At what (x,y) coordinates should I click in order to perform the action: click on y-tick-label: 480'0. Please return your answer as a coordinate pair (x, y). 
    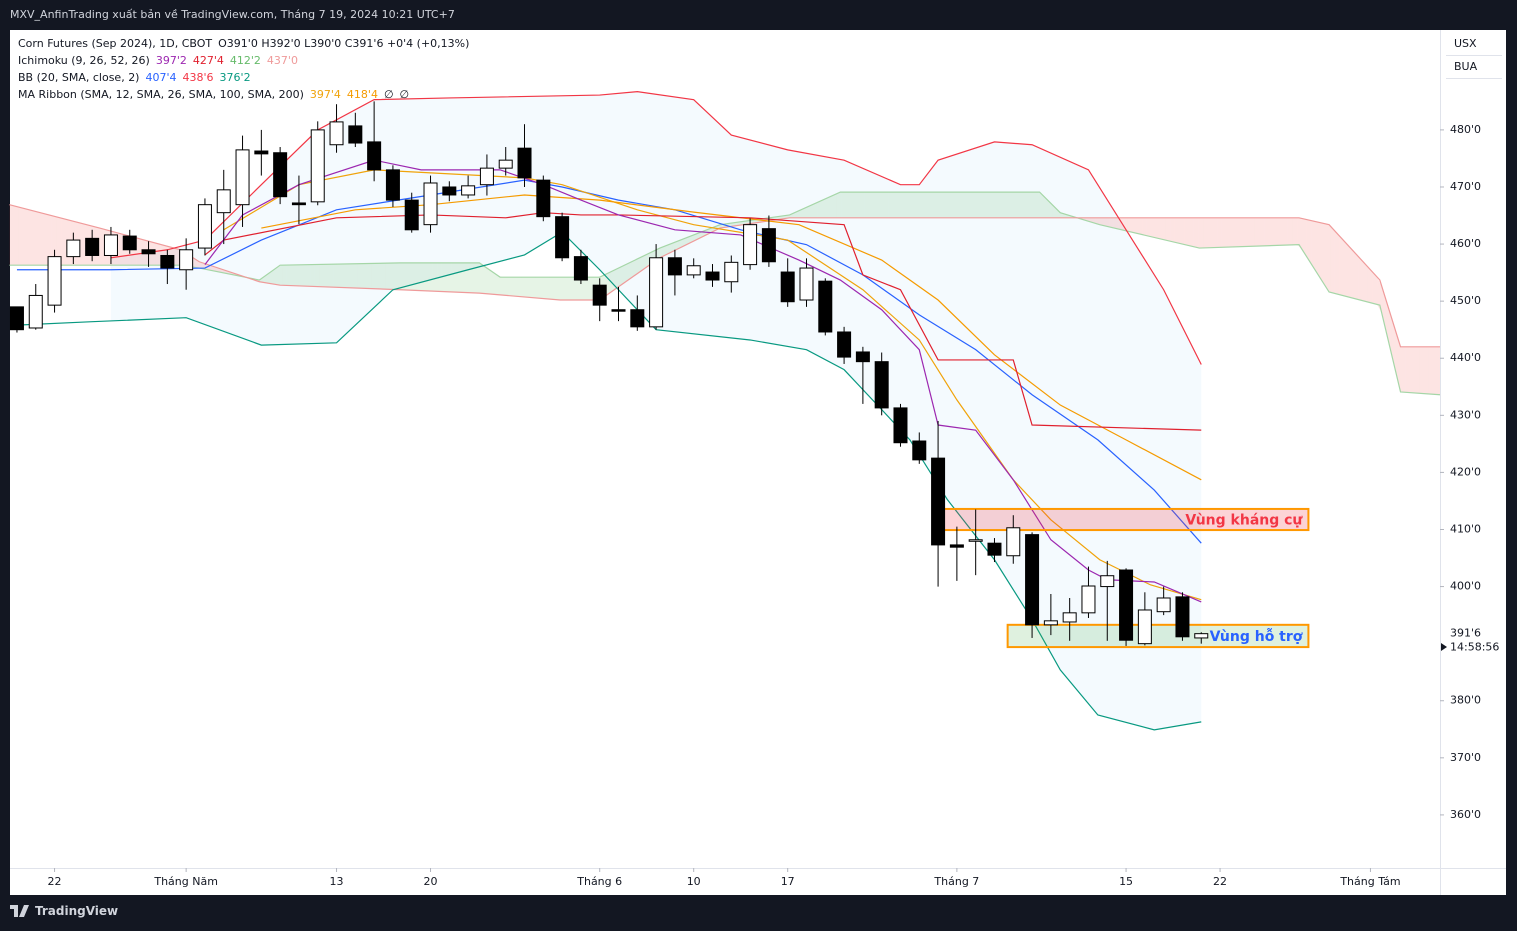
    Looking at the image, I should click on (1465, 129).